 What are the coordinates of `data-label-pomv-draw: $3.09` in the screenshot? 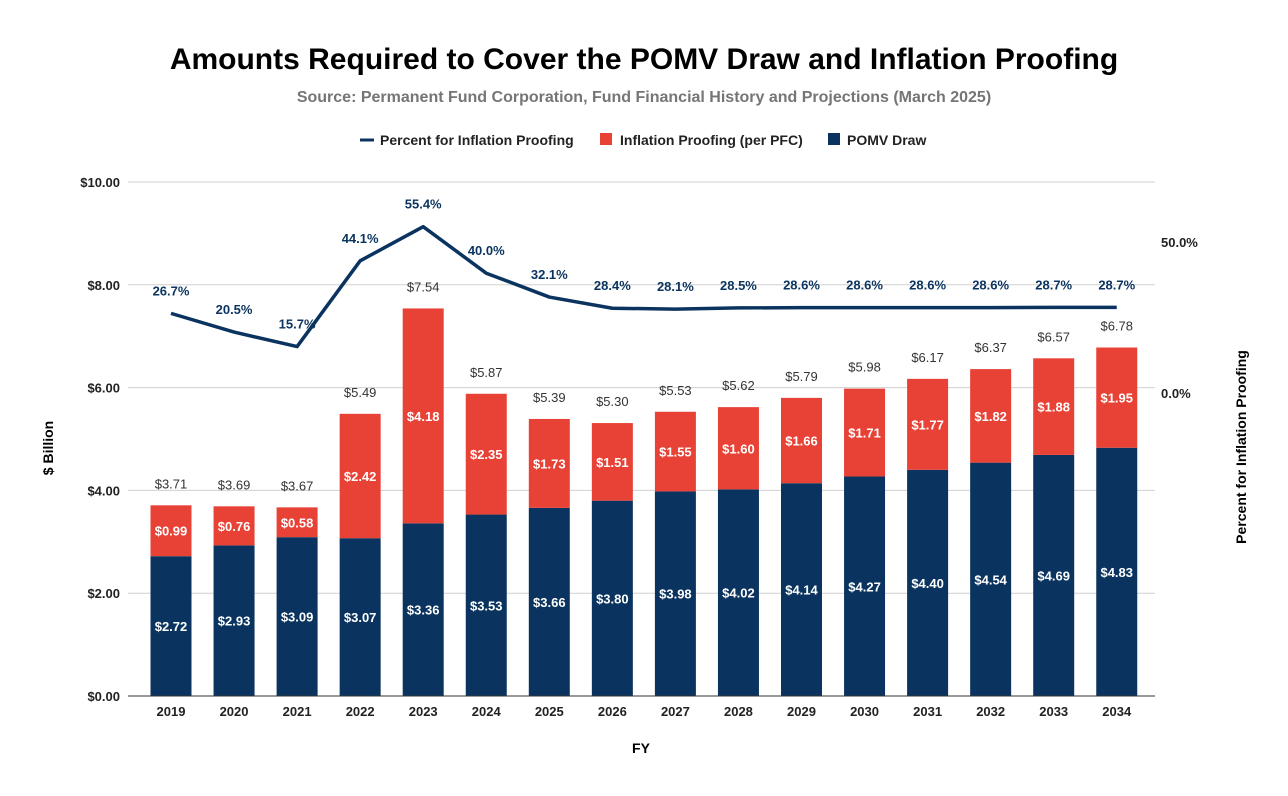 It's located at (297, 617).